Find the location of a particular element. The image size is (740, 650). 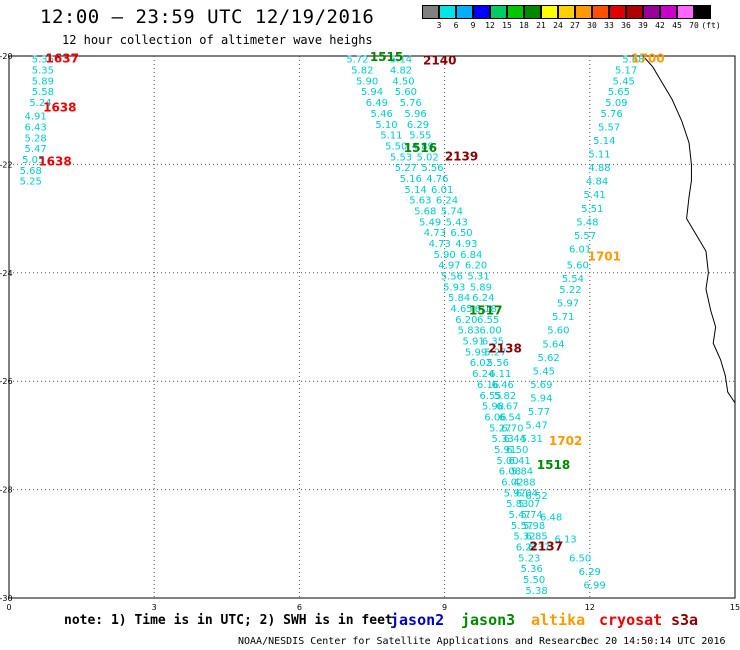

wave-height-value: 4.73 is located at coordinates (440, 244).